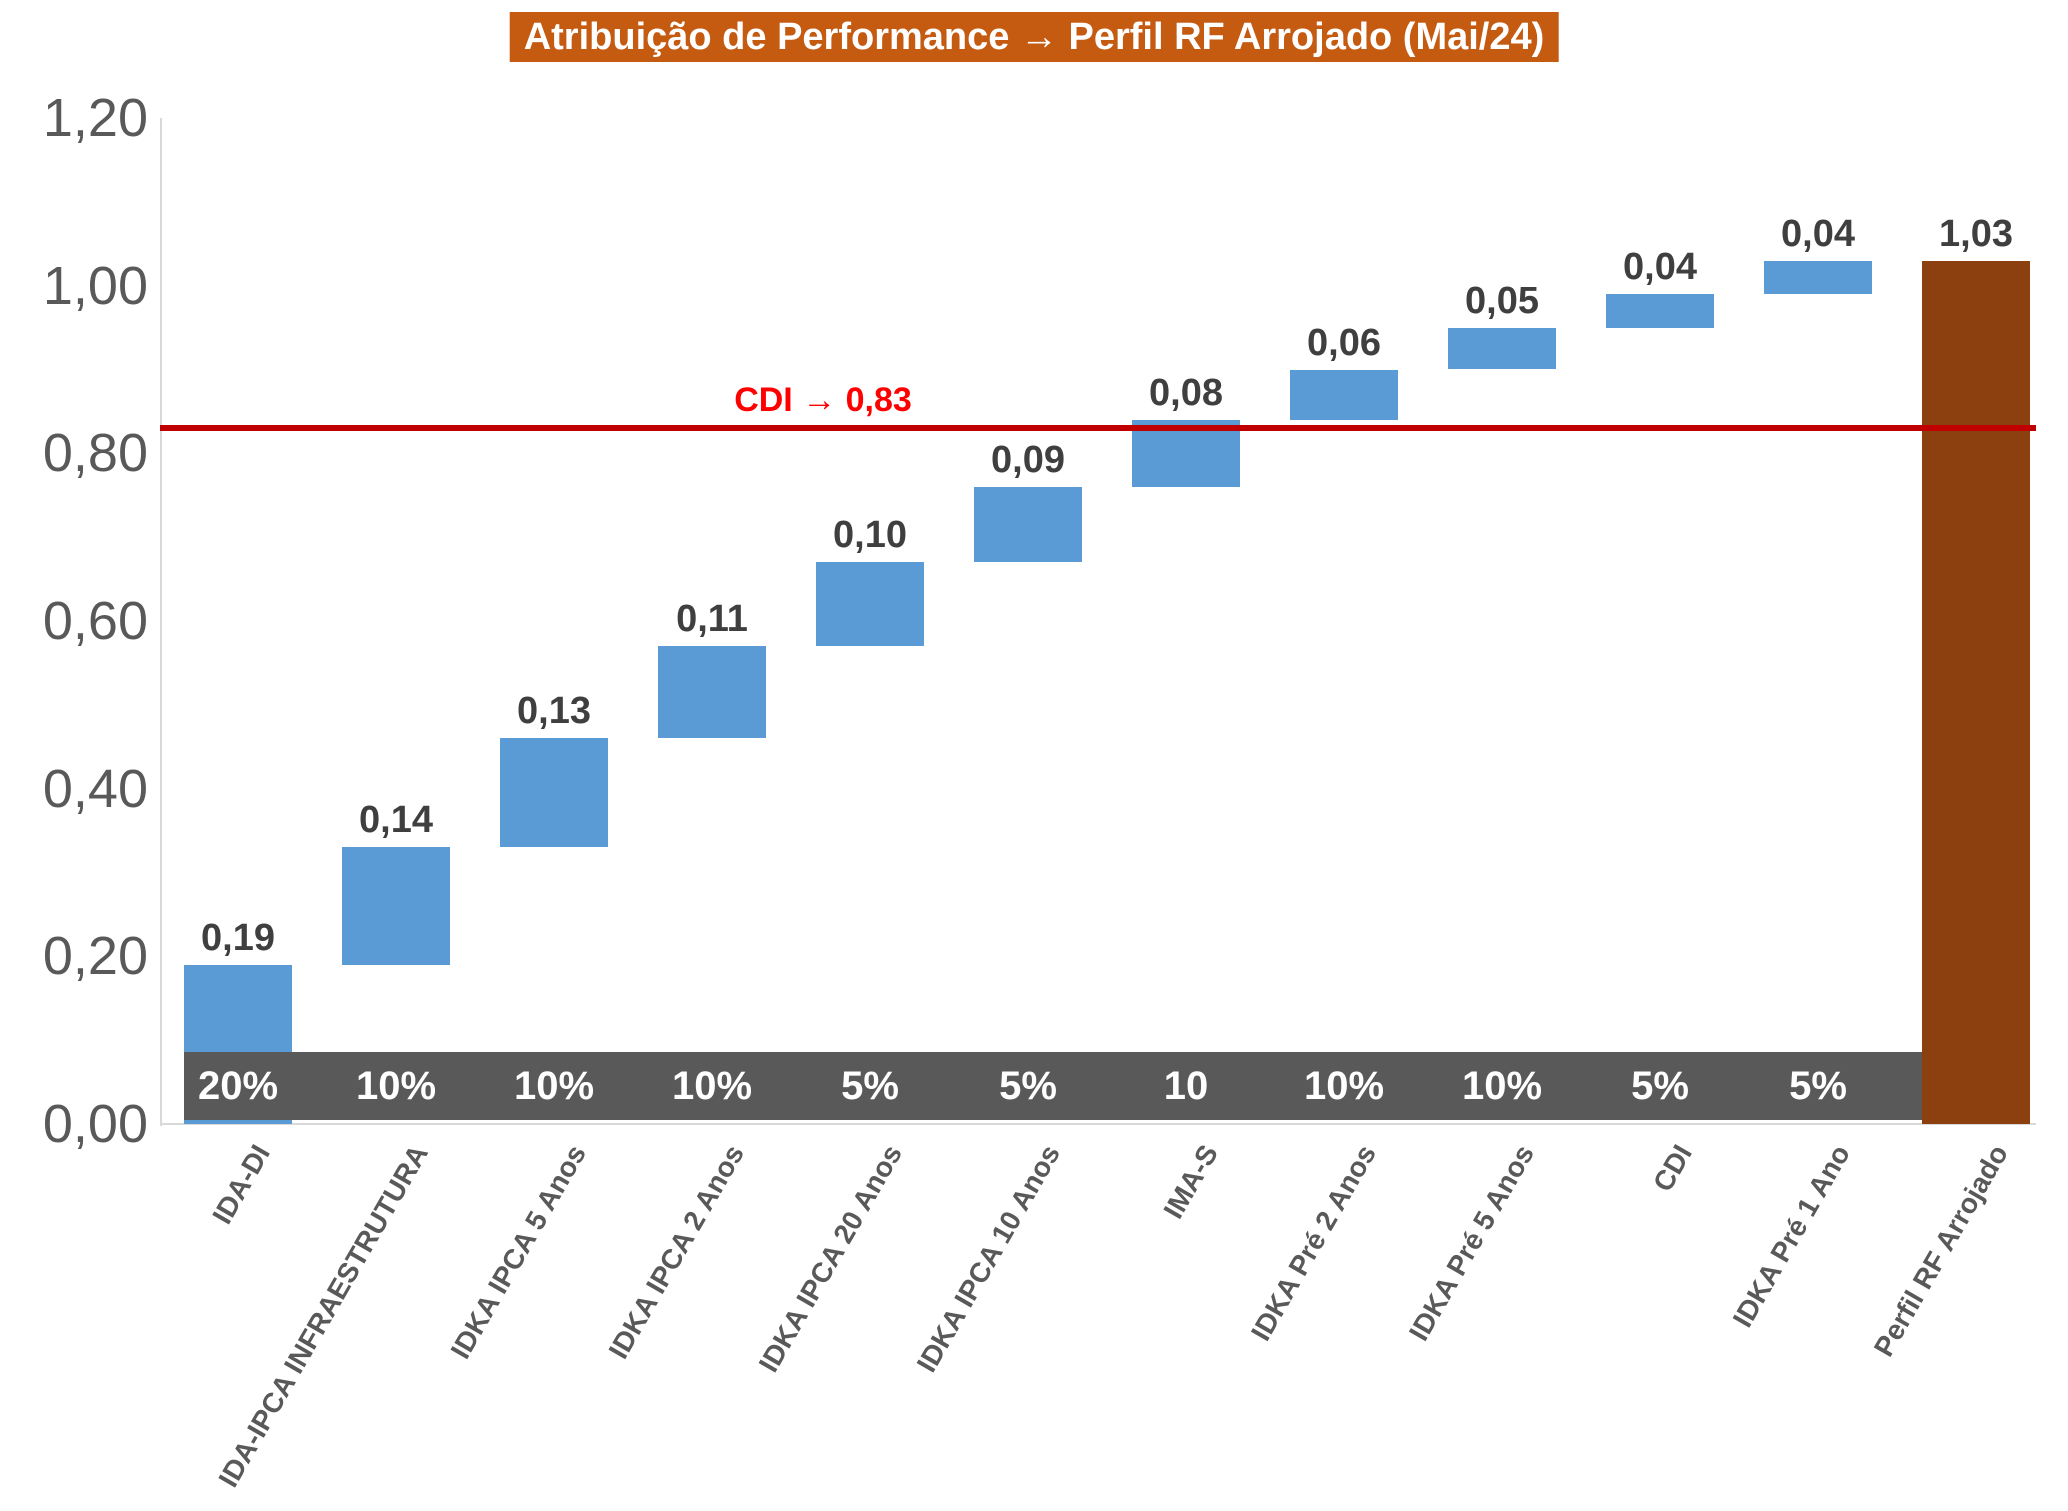 This screenshot has height=1511, width=2068. What do you see at coordinates (241, 1184) in the screenshot?
I see `x-axis-category-label: IDA-DI` at bounding box center [241, 1184].